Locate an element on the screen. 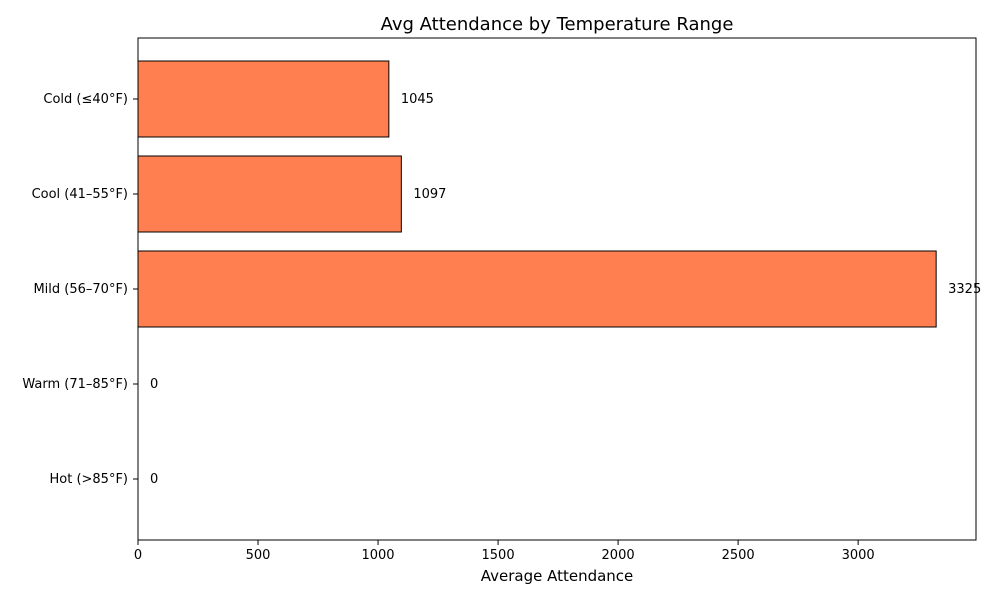  x-tick-label-0: 0 is located at coordinates (138, 555).